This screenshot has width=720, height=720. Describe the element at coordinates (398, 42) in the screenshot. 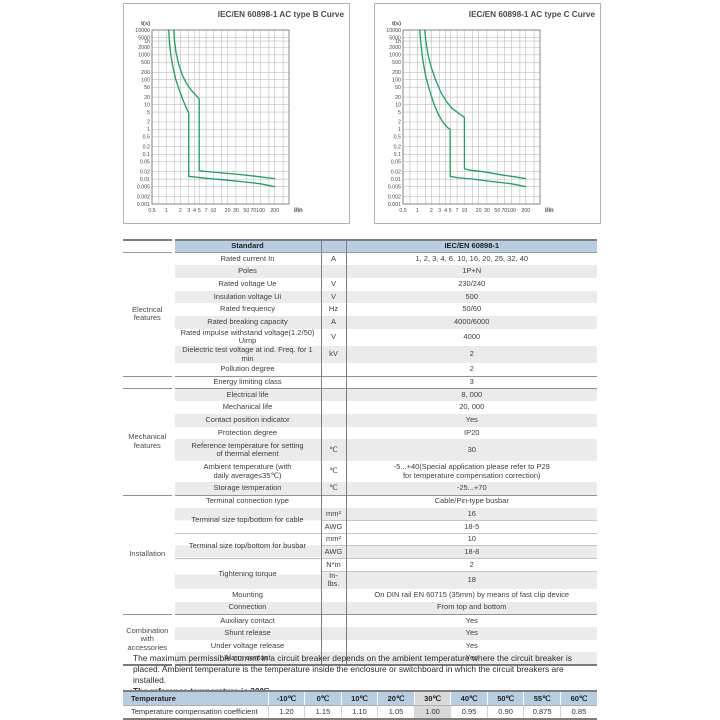

I see `axis-tick-label: 1h` at that location.